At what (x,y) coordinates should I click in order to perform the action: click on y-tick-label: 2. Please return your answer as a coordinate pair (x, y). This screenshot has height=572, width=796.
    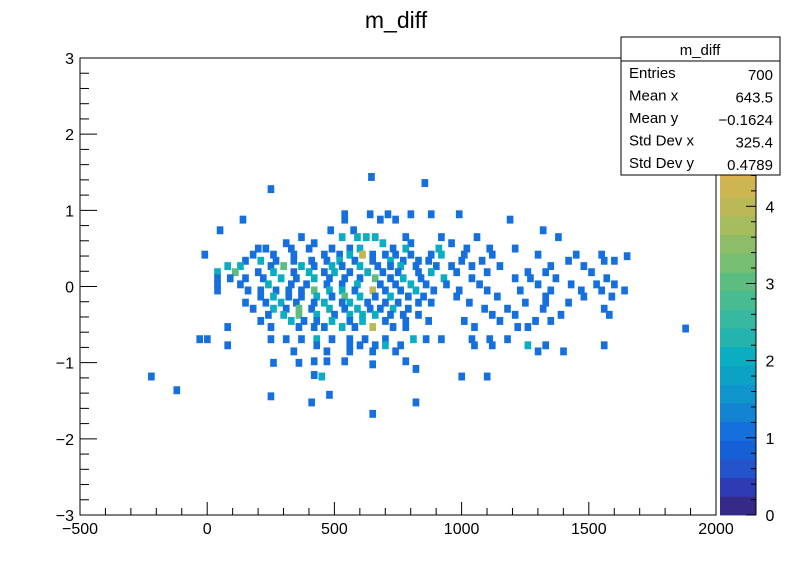
    Looking at the image, I should click on (69, 135).